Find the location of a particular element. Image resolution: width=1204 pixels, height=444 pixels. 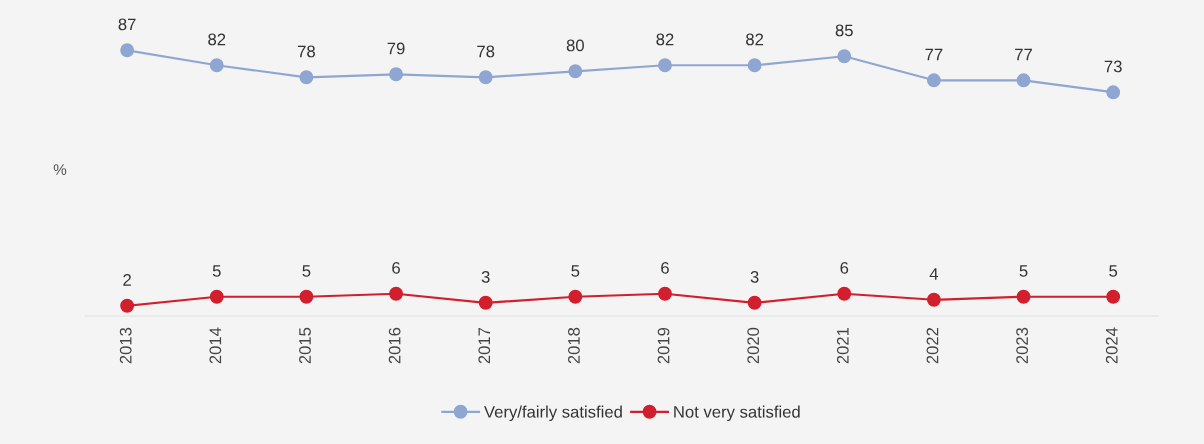

x-tick-label: 2020 is located at coordinates (753, 345).